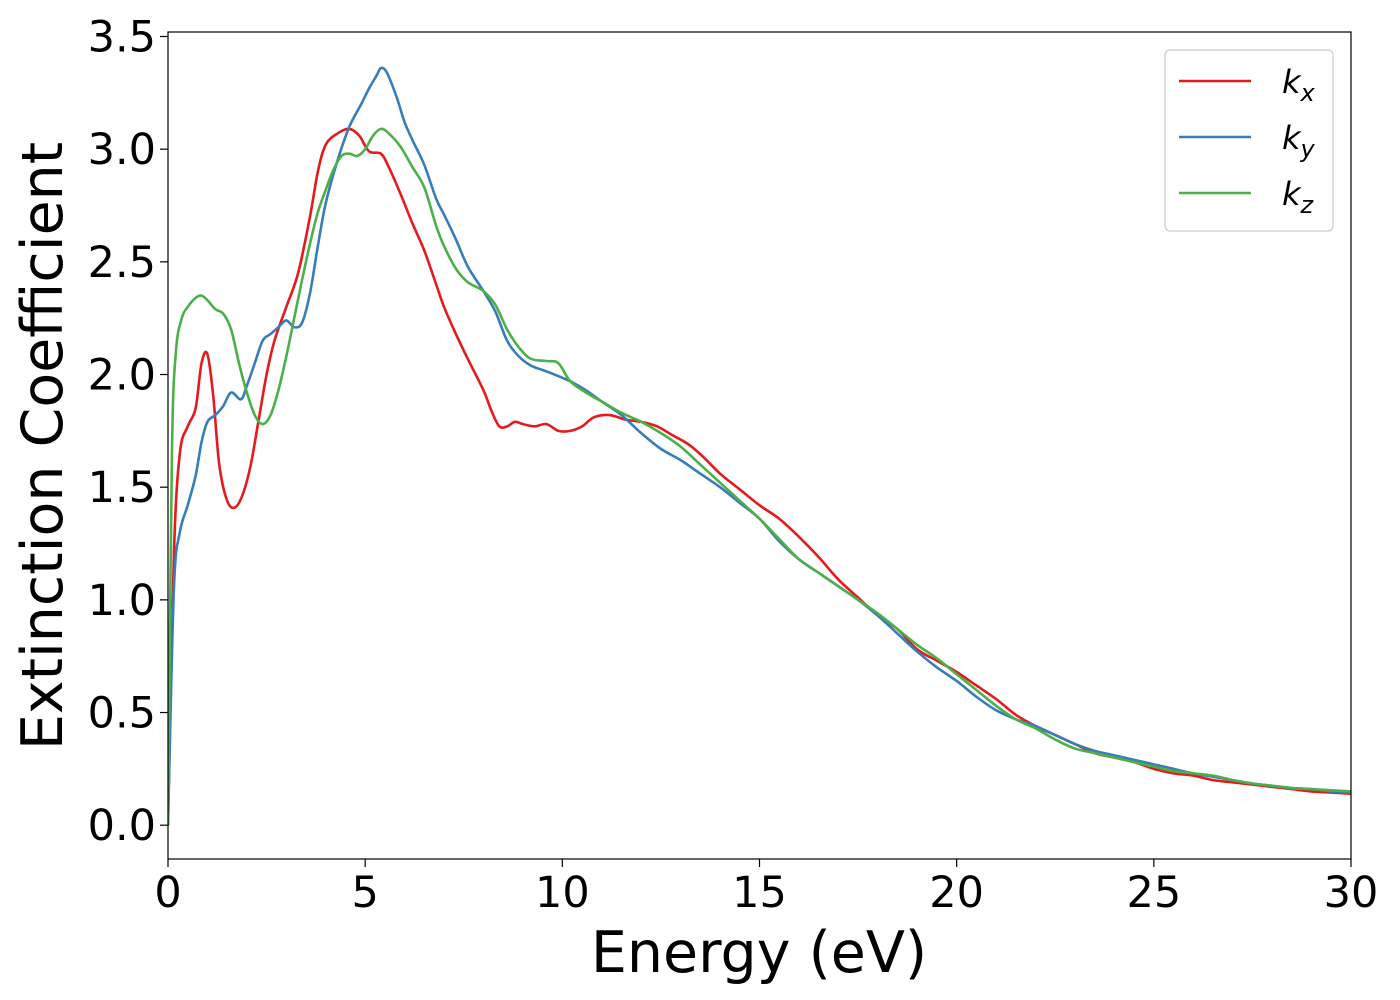 The height and width of the screenshot is (1000, 1400). What do you see at coordinates (1249, 140) in the screenshot?
I see `legend-frame` at bounding box center [1249, 140].